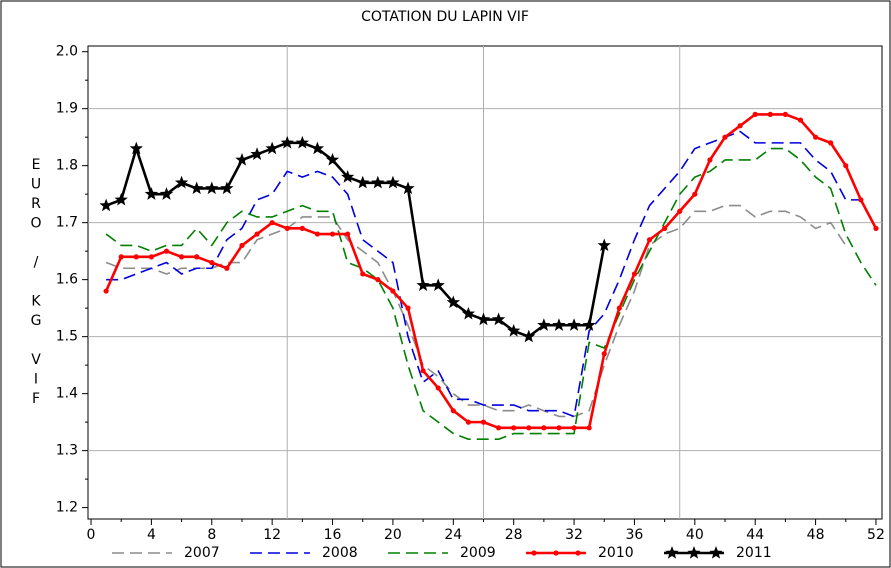  I want to click on y-tick-label: 1.8, so click(67, 166).